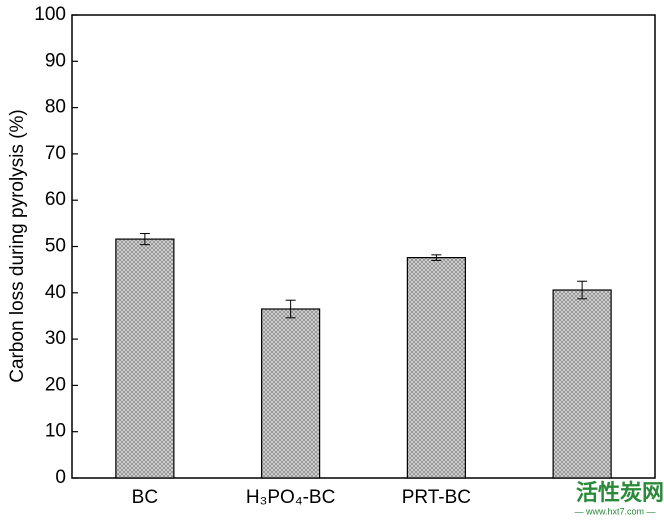 The height and width of the screenshot is (526, 664). I want to click on y-tick-label: 30, so click(55, 338).